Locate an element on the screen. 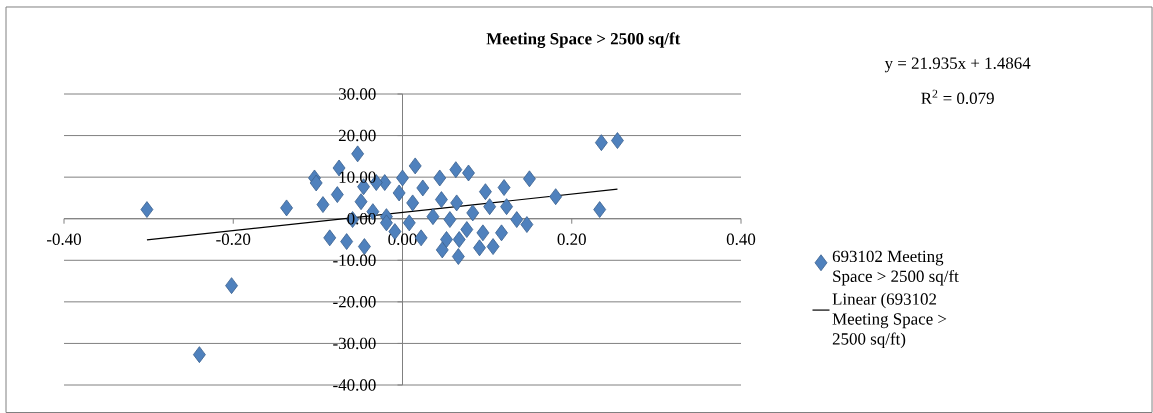  x-tick-label: -0.20 is located at coordinates (233, 239).